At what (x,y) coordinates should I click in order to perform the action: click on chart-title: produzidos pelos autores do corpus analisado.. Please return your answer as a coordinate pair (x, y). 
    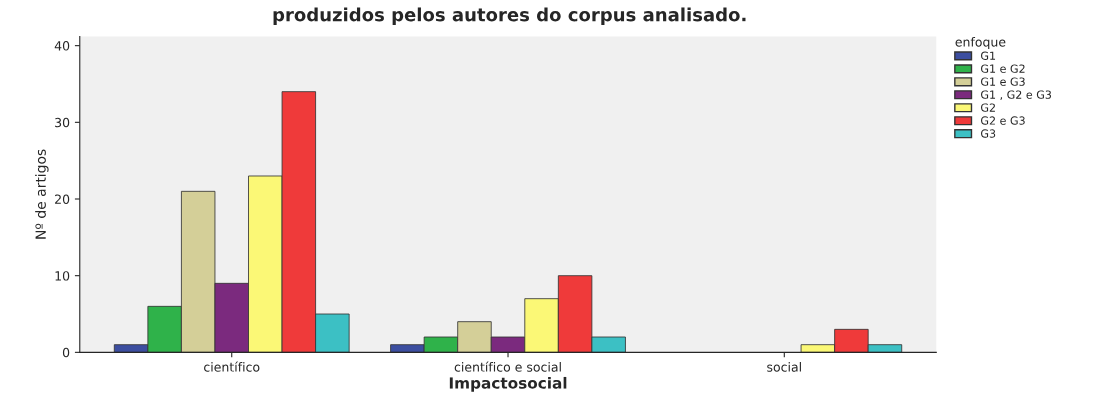
    Looking at the image, I should click on (509, 16).